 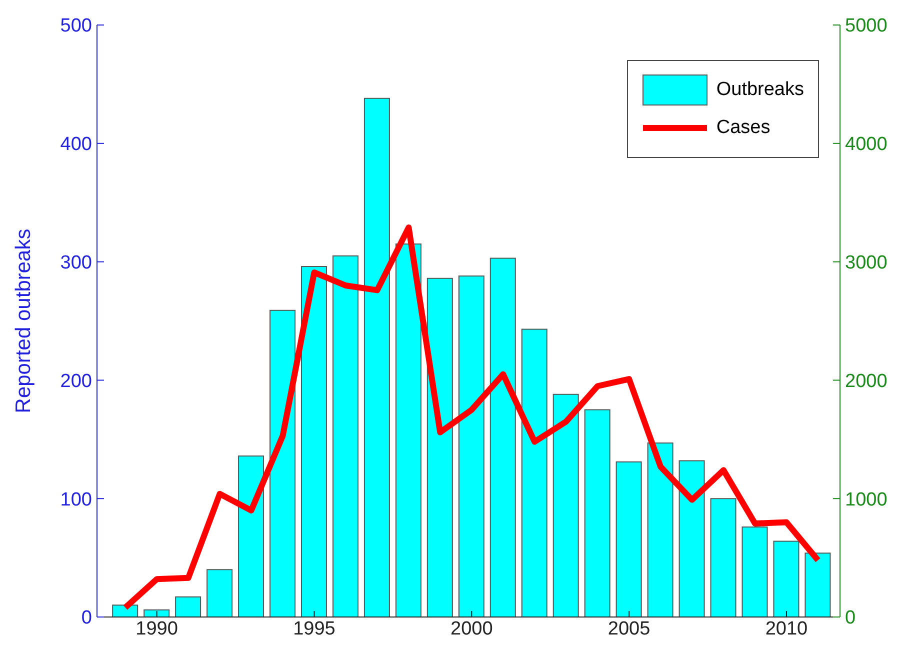 What do you see at coordinates (471, 629) in the screenshot?
I see `x-tick-label: 2000` at bounding box center [471, 629].